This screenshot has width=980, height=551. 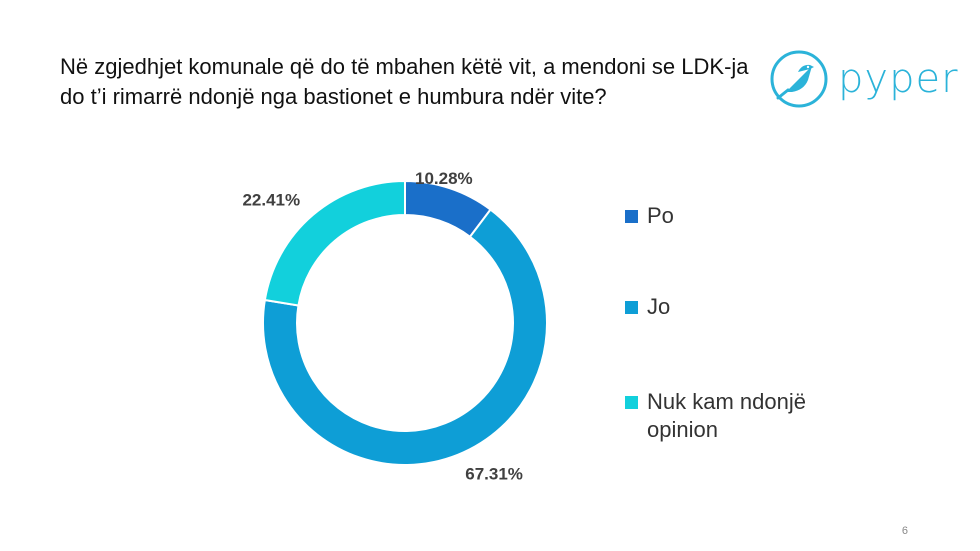 What do you see at coordinates (904, 531) in the screenshot?
I see `page-number: 6` at bounding box center [904, 531].